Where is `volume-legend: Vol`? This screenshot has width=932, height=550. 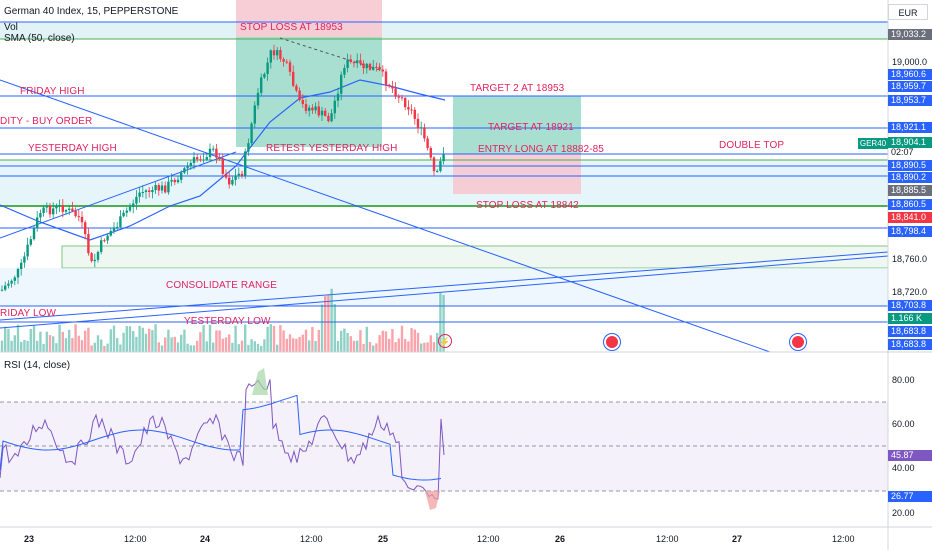
volume-legend: Vol is located at coordinates (11, 27).